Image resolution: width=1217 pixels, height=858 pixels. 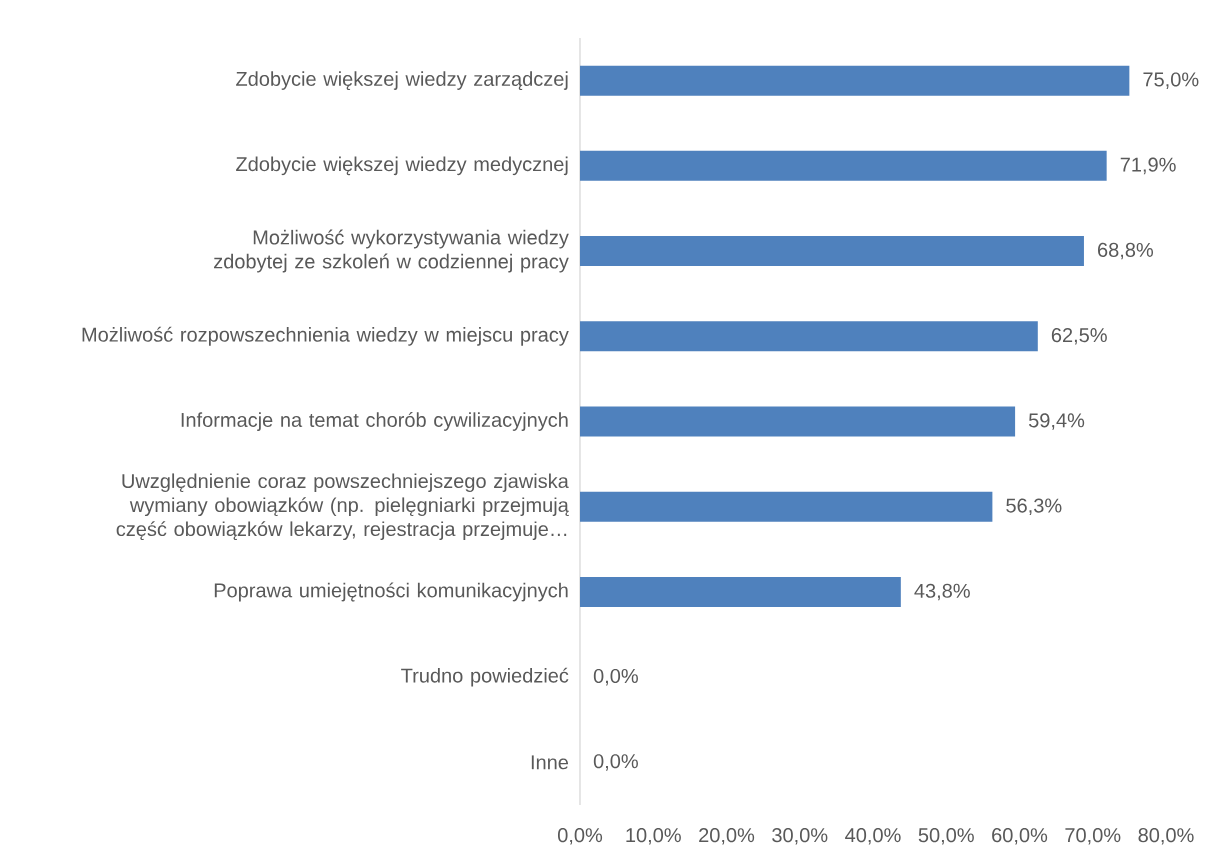 I want to click on y-tick-label: Możliwość rozpowszechnienia wiedzy w miejscu pracy, so click(x=325, y=336).